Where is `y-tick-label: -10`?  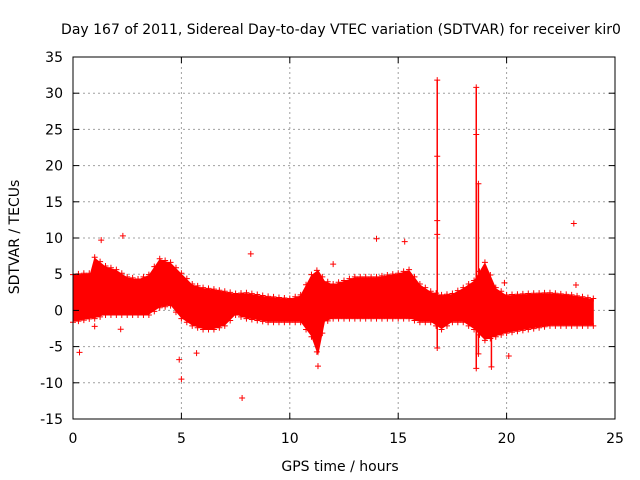 y-tick-label: -10 is located at coordinates (51, 384).